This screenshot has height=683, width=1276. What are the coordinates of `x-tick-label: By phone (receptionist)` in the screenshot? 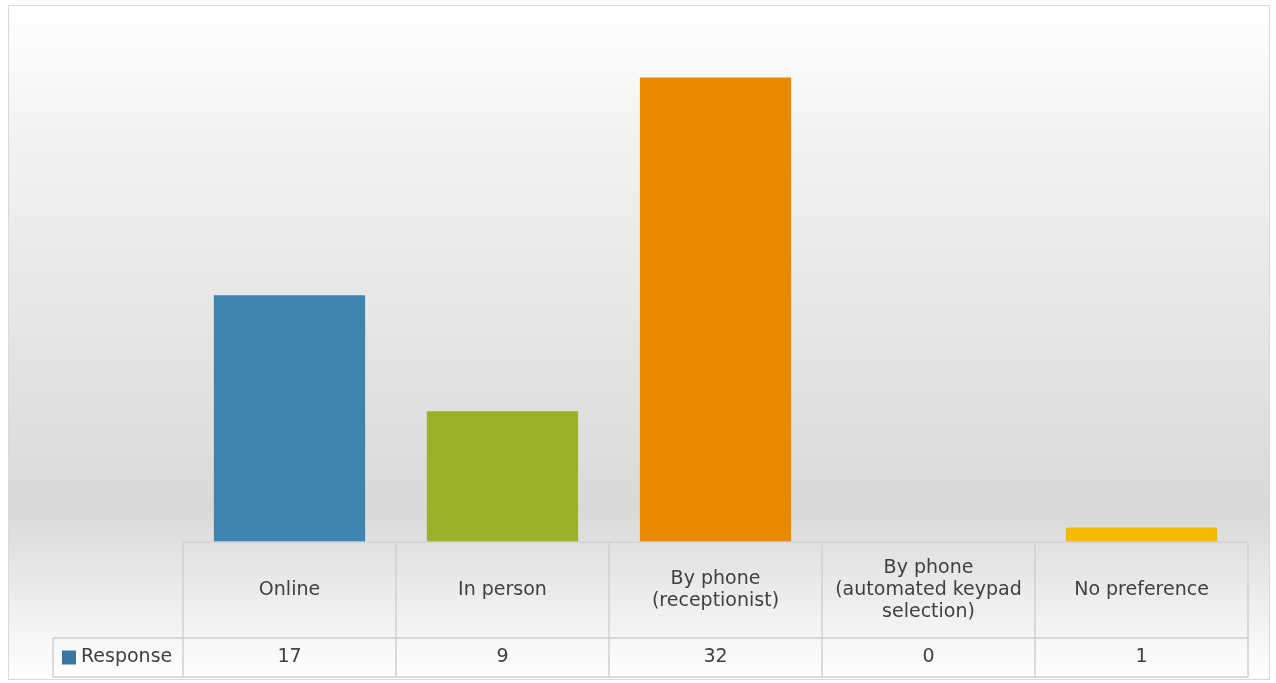 It's located at (715, 587).